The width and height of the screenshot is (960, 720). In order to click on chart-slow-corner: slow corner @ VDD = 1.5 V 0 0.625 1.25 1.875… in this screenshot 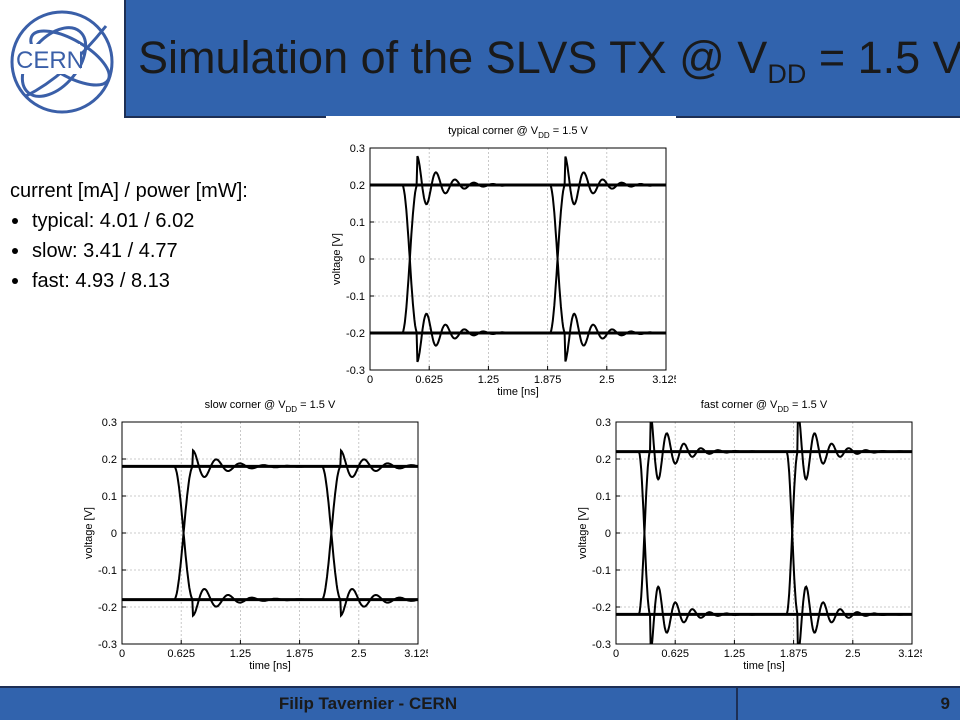, I will do `click(253, 535)`.